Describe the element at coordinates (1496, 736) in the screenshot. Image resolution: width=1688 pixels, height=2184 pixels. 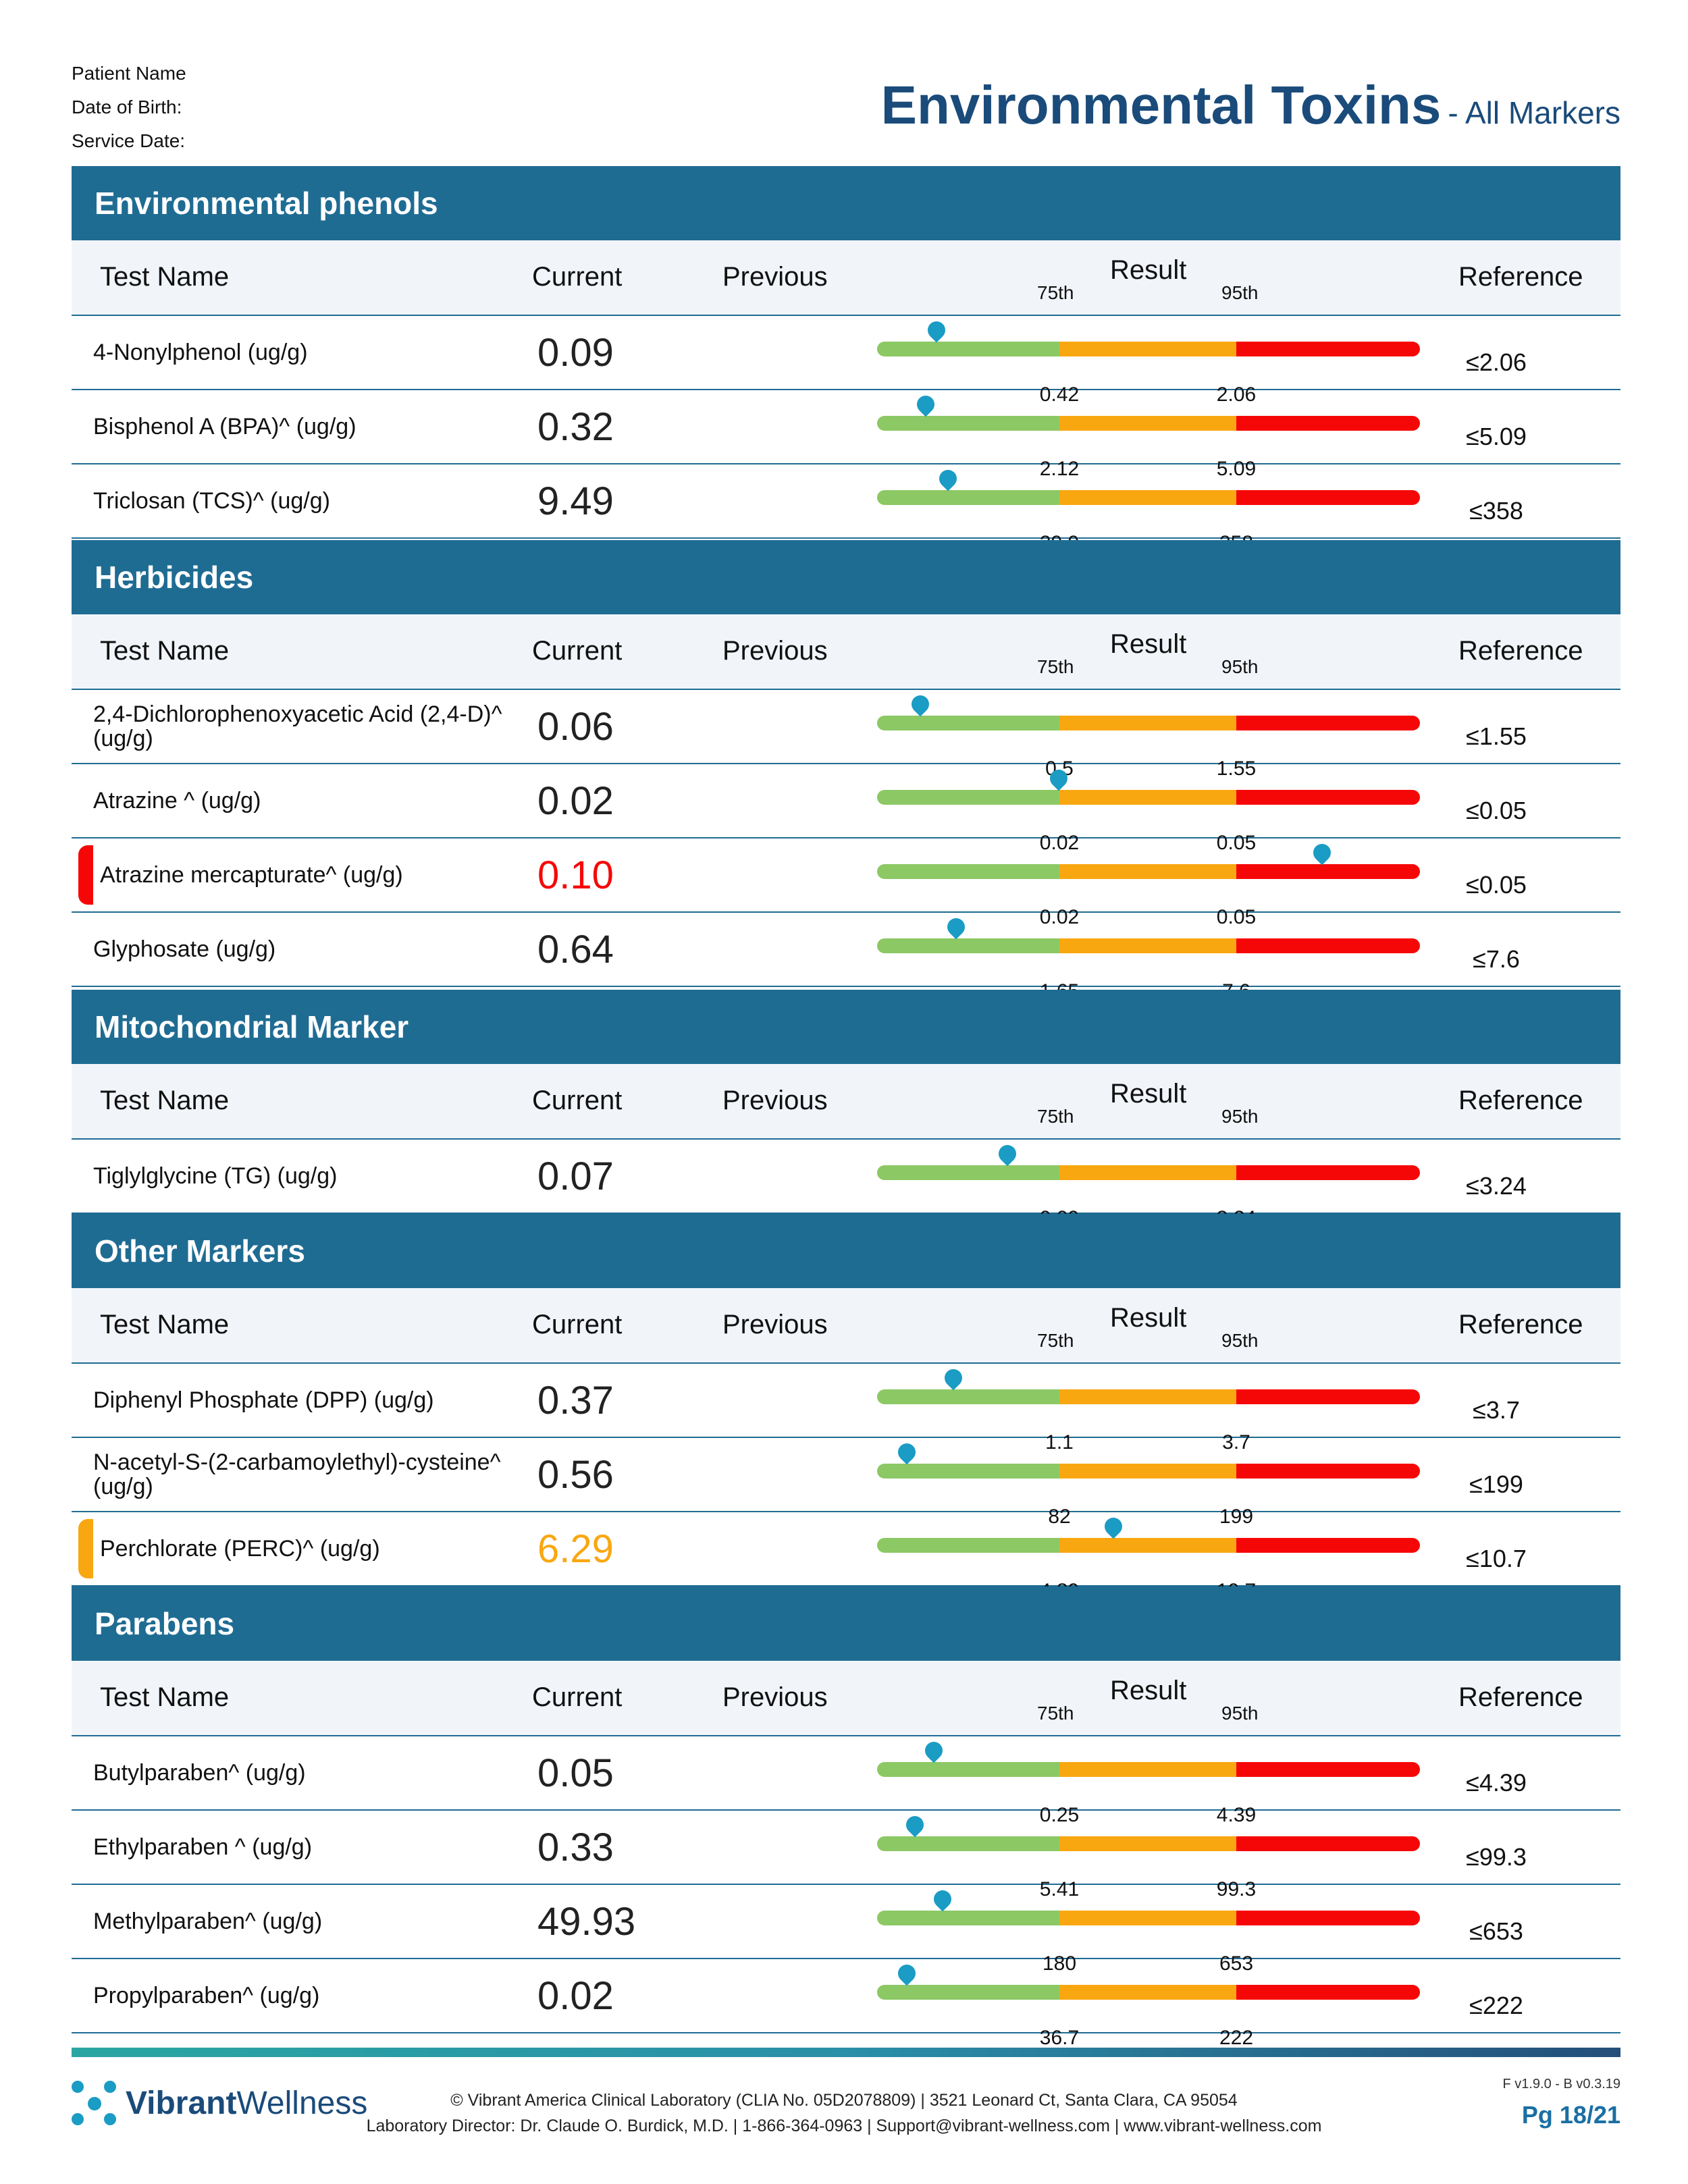
I see `reference-value: ≤1.55` at that location.